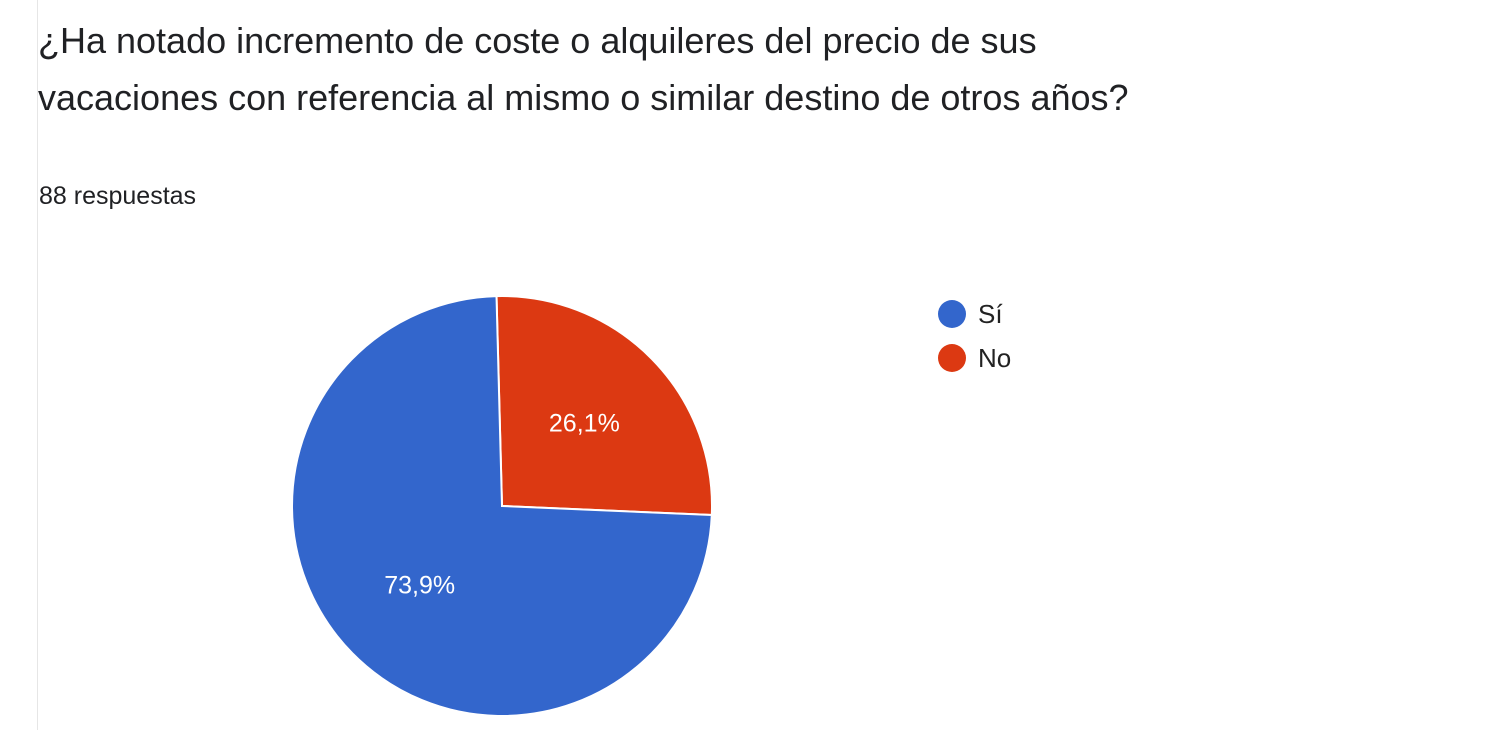 The height and width of the screenshot is (730, 1494). I want to click on pie-slice-no, so click(604, 406).